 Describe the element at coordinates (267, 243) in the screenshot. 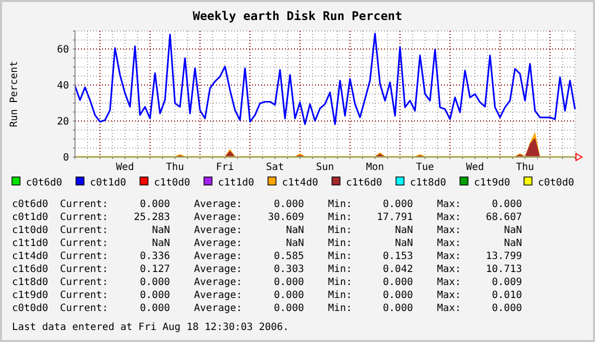

I see `text: c1t1d0 Current: NaN Average: NaN Min: NaN Max: NaN` at that location.